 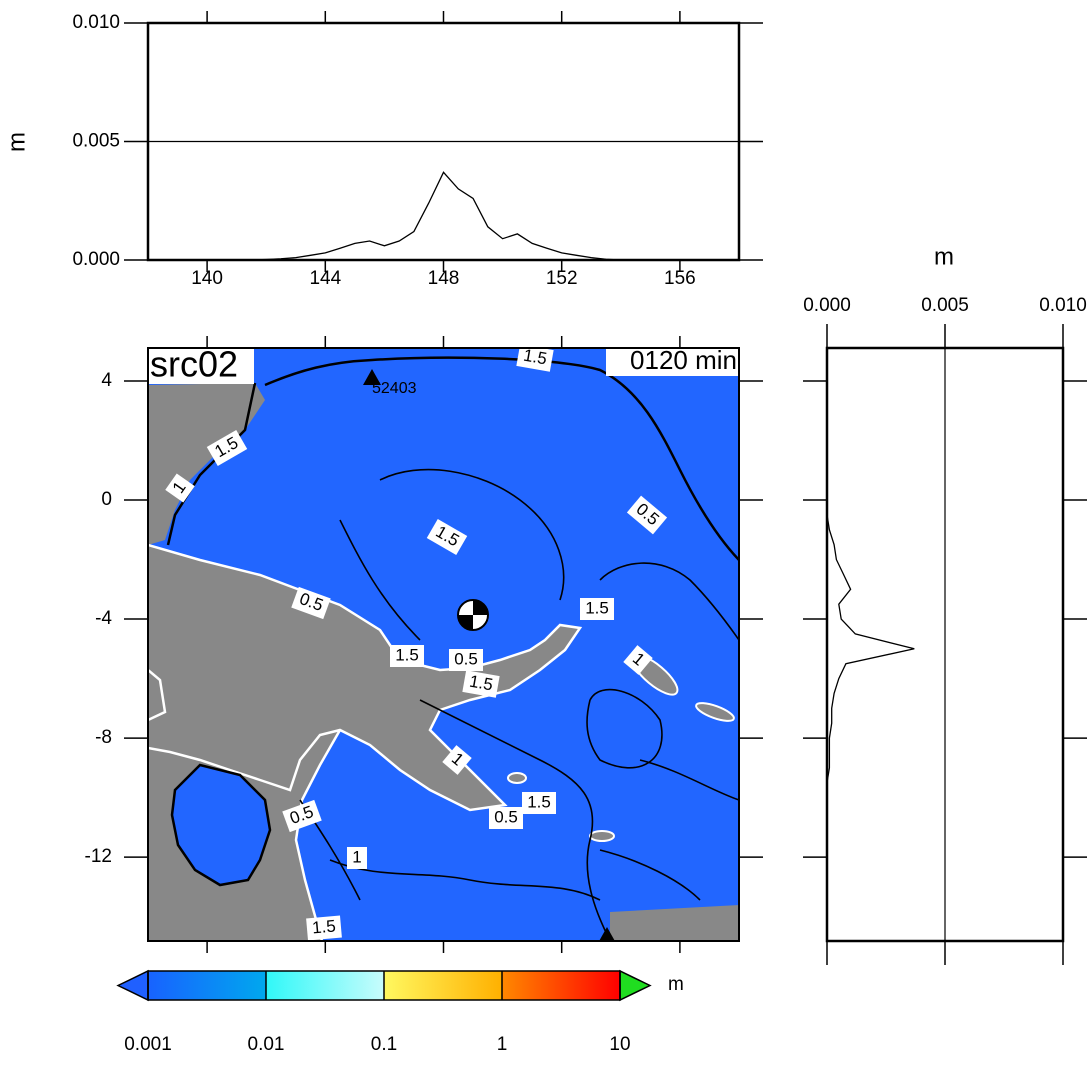 What do you see at coordinates (96, 22) in the screenshot?
I see `y-tick-label: 0.010` at bounding box center [96, 22].